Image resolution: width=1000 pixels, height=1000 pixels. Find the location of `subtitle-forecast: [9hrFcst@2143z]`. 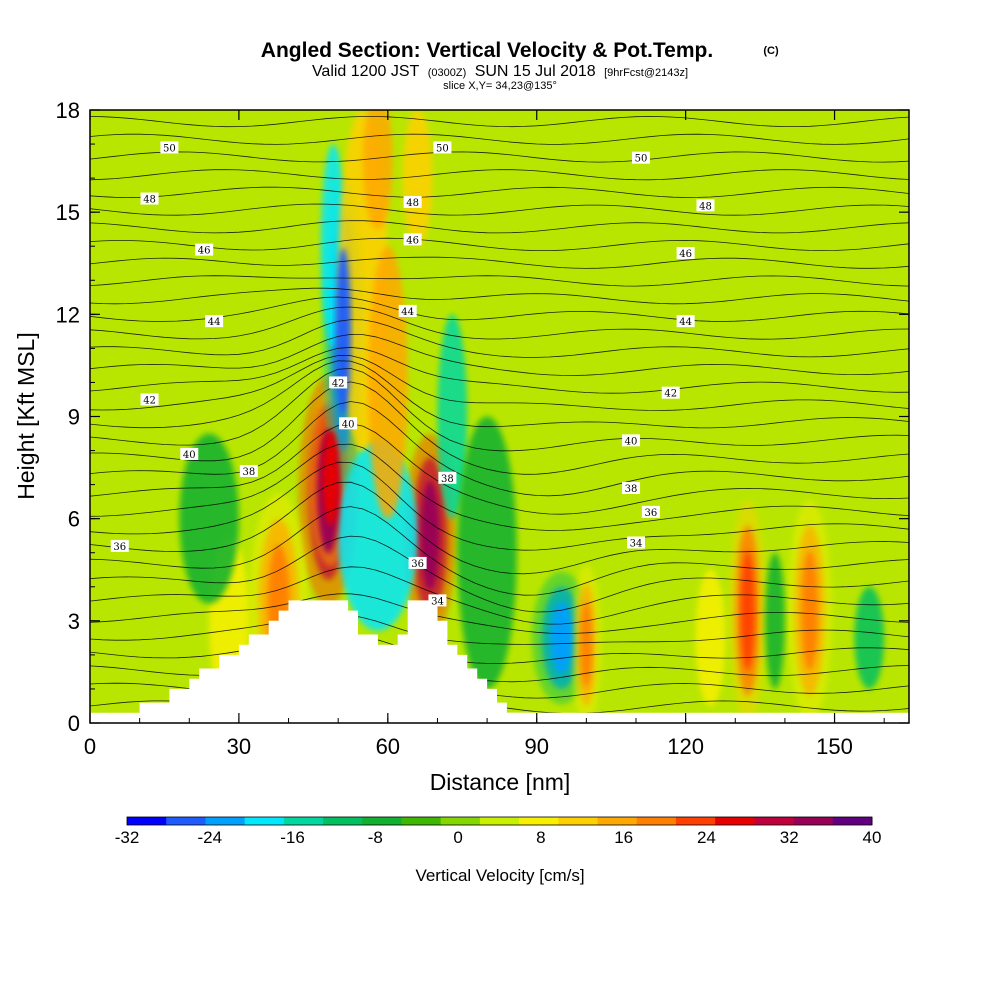

subtitle-forecast: [9hrFcst@2143z] is located at coordinates (646, 73).